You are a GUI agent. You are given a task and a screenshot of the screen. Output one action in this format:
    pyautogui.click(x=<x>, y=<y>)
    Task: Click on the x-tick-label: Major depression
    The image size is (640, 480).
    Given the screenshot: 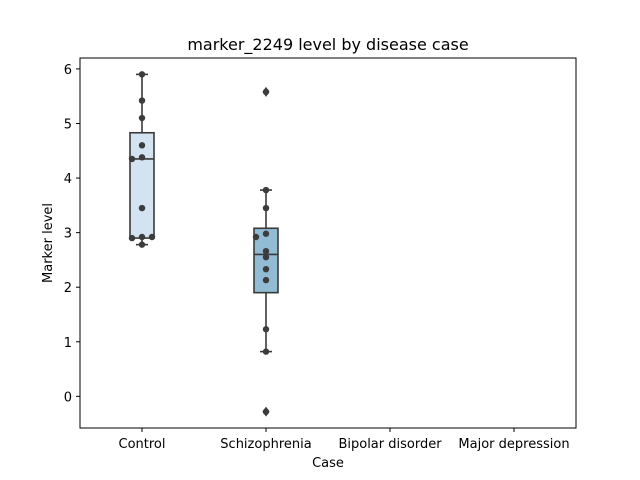 What is the action you would take?
    pyautogui.click(x=513, y=444)
    